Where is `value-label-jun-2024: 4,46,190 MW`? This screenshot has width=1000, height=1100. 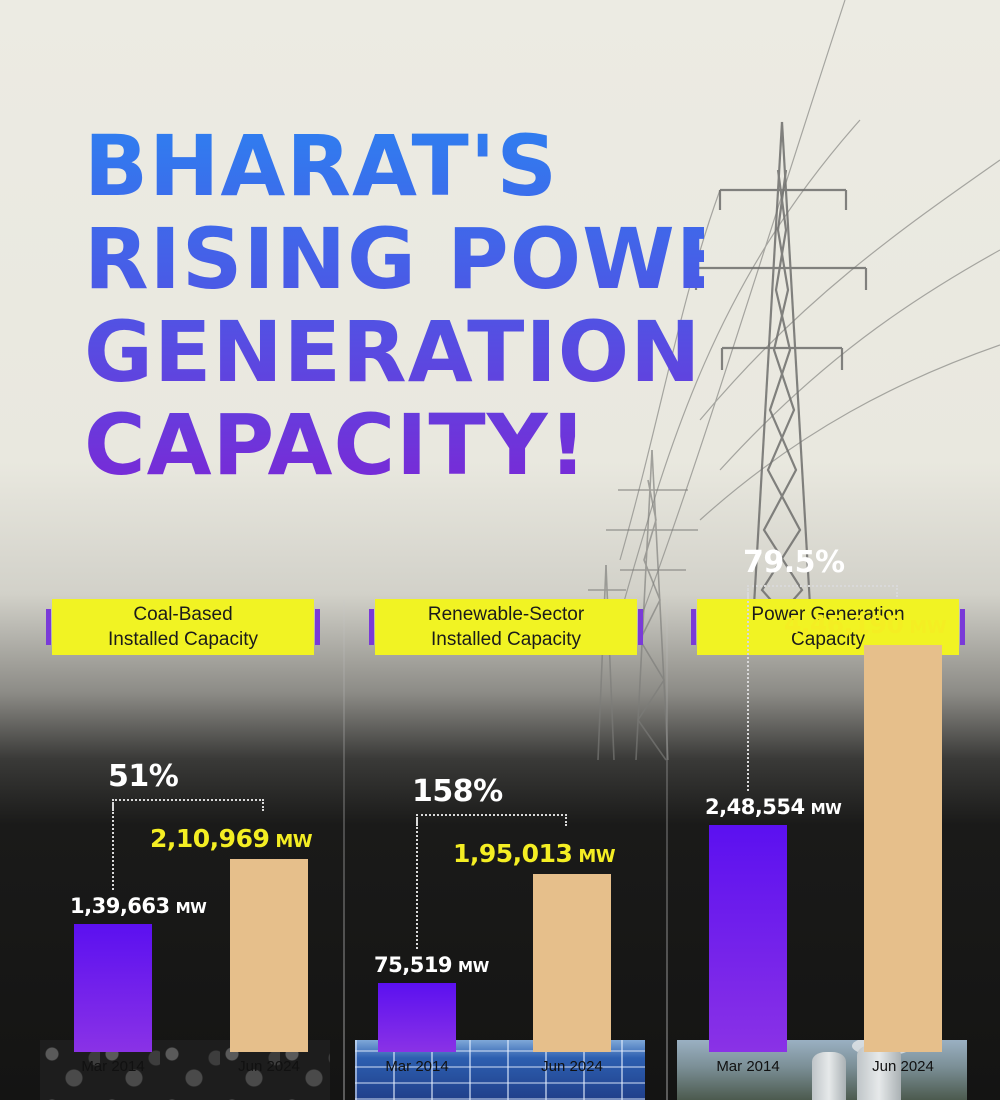 value-label-jun-2024: 4,46,190 MW is located at coordinates (865, 624).